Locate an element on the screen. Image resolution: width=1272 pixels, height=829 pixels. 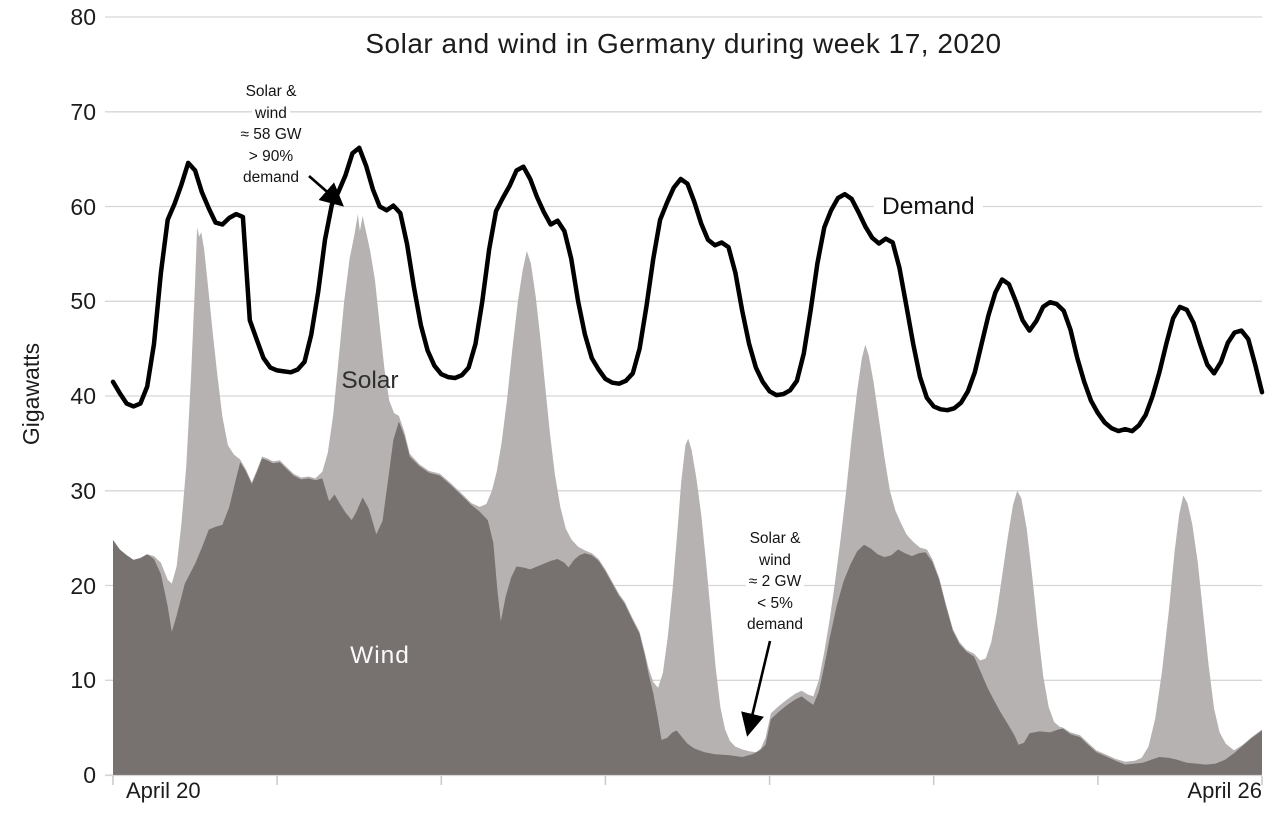
y-tick-label-70: 70 is located at coordinates (83, 112).